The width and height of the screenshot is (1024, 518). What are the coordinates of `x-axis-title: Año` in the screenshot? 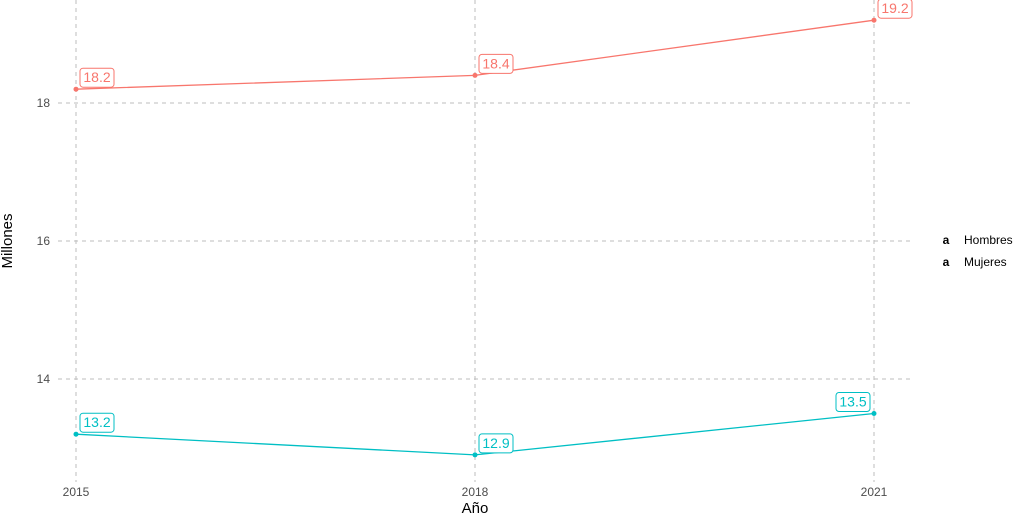 It's located at (475, 508).